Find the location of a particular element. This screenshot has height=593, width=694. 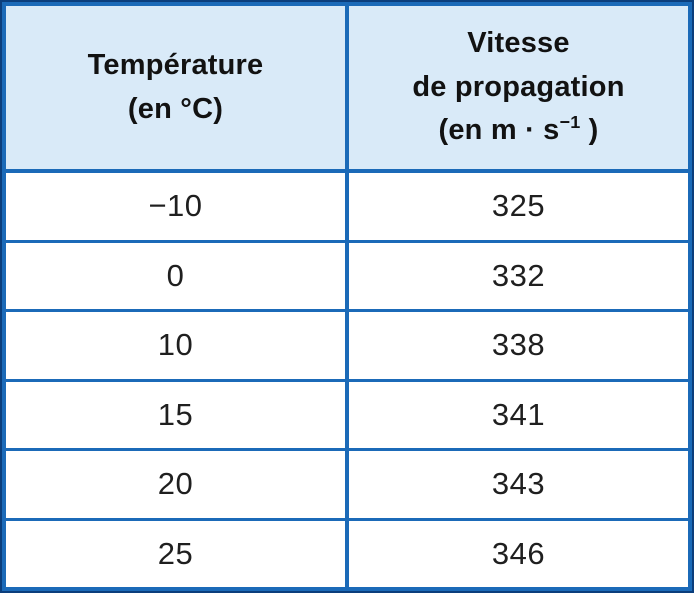

header-speed: Vitesse de propagation (en m · s−1 ) is located at coordinates (518, 87).